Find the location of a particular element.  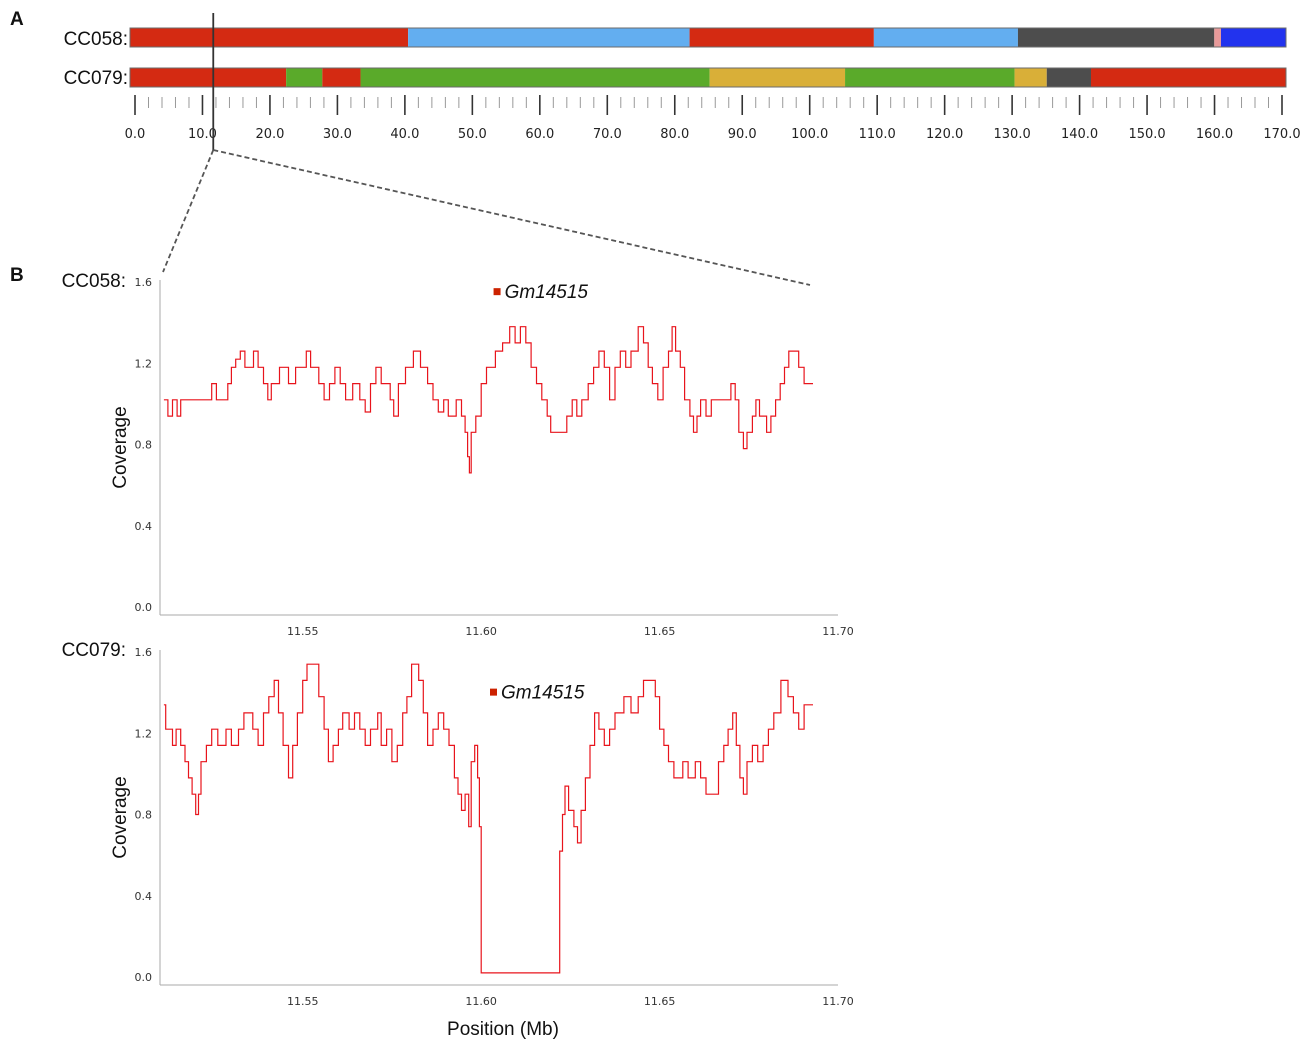

panel-label-b: B is located at coordinates (17, 275).